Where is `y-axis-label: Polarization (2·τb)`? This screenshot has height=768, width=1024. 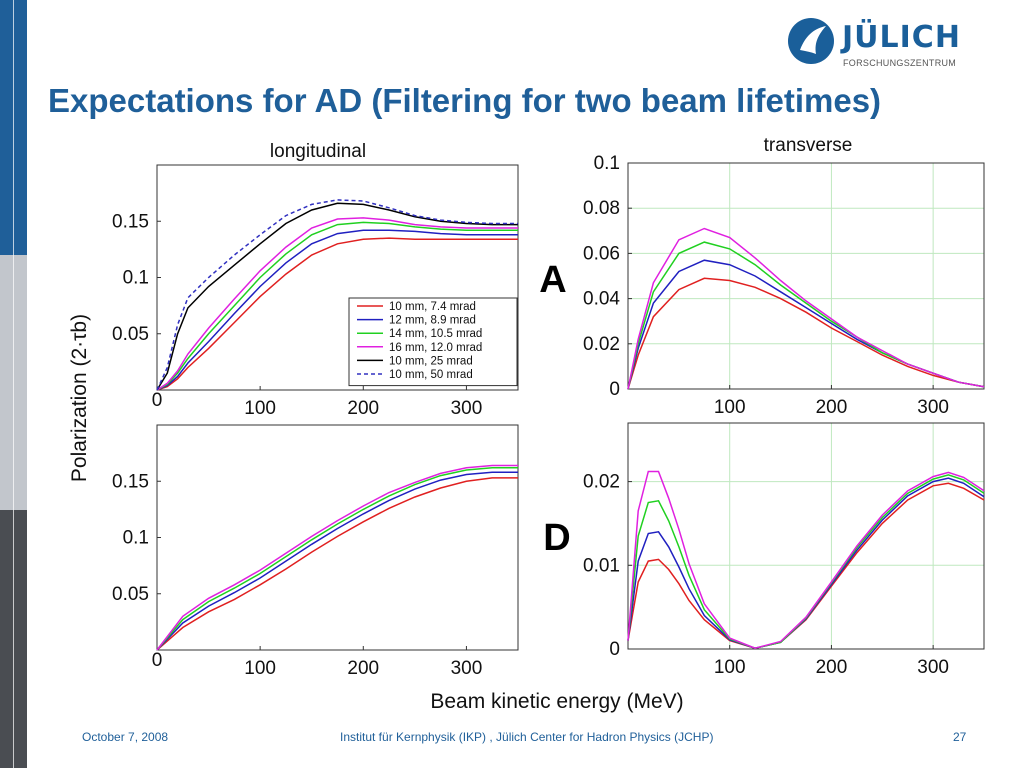
y-axis-label: Polarization (2·τb) is located at coordinates (79, 398).